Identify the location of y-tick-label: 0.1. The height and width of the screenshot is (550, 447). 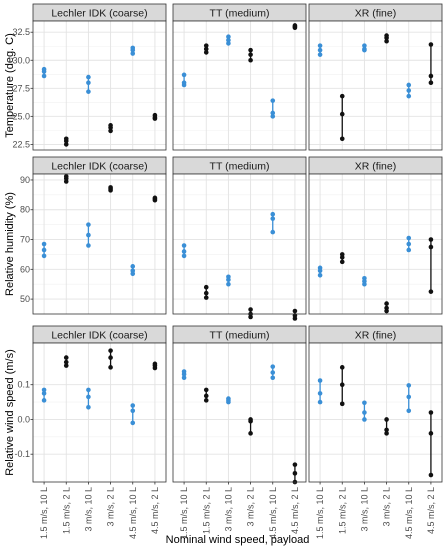
(23, 385).